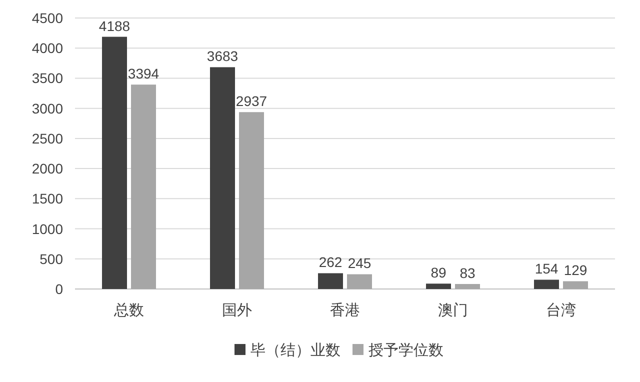 Image resolution: width=640 pixels, height=382 pixels. I want to click on y-tick-label: 1500, so click(48, 198).